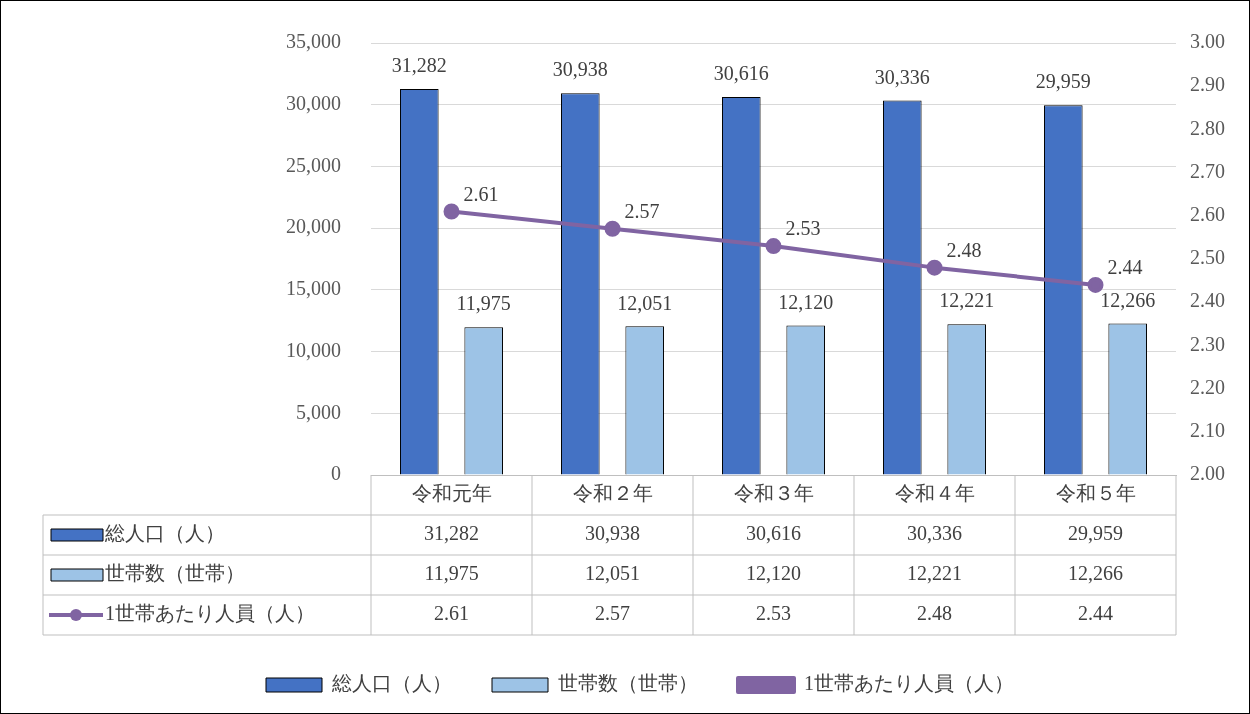 The height and width of the screenshot is (714, 1250). I want to click on y2-tick-label: 2.90, so click(1207, 84).